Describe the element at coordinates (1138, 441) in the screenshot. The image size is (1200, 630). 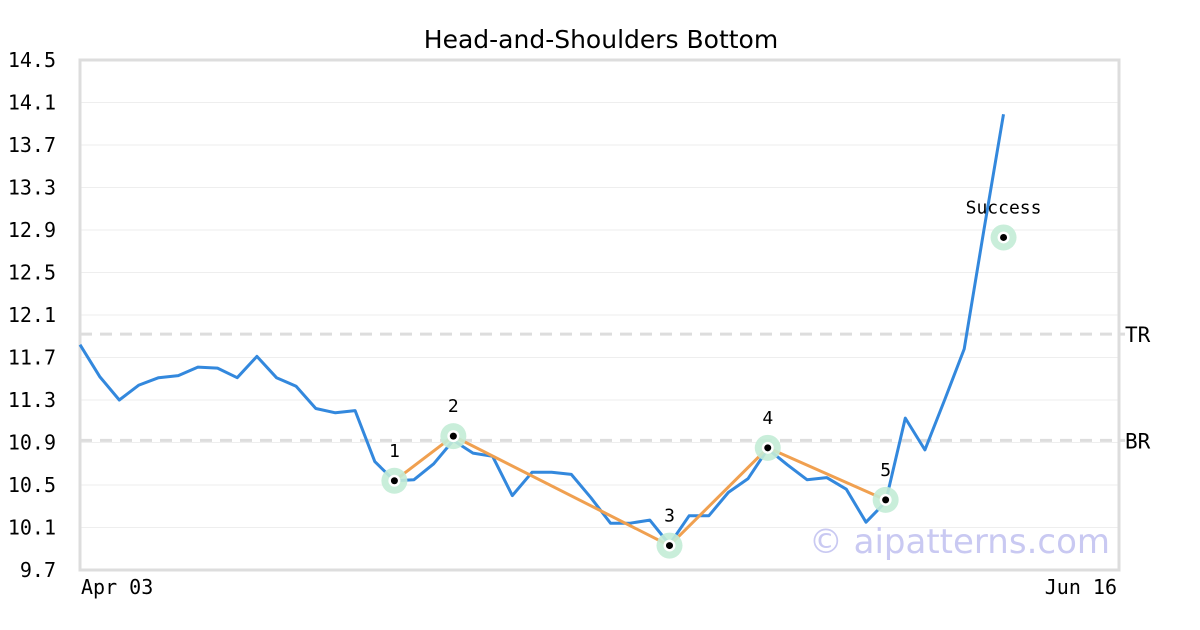
I see `level-label-br: BR` at that location.